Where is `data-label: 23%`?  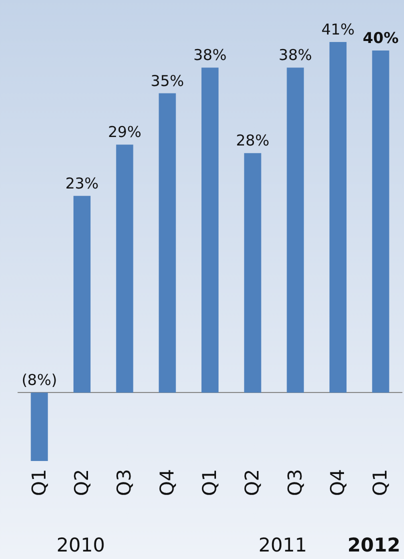 data-label: 23% is located at coordinates (82, 183).